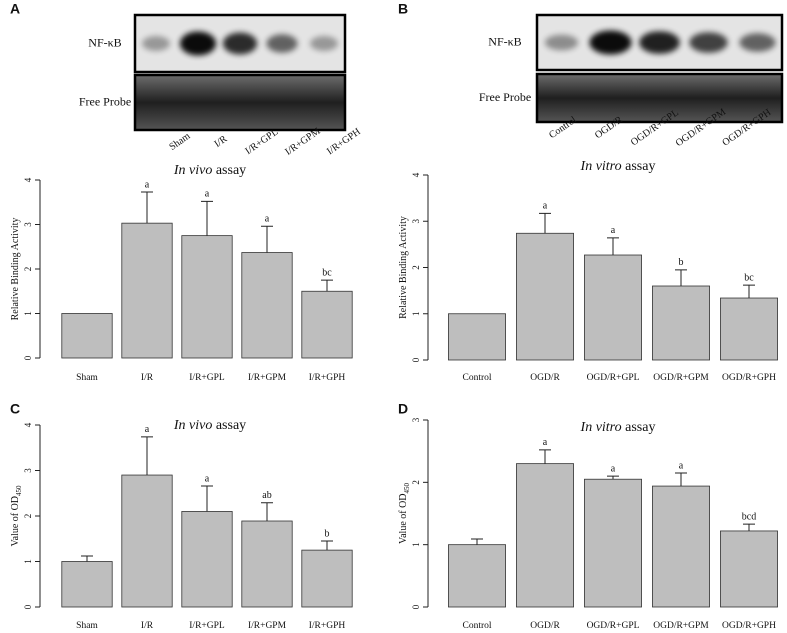 The height and width of the screenshot is (633, 787). I want to click on lane-label: I/R, so click(220, 141).